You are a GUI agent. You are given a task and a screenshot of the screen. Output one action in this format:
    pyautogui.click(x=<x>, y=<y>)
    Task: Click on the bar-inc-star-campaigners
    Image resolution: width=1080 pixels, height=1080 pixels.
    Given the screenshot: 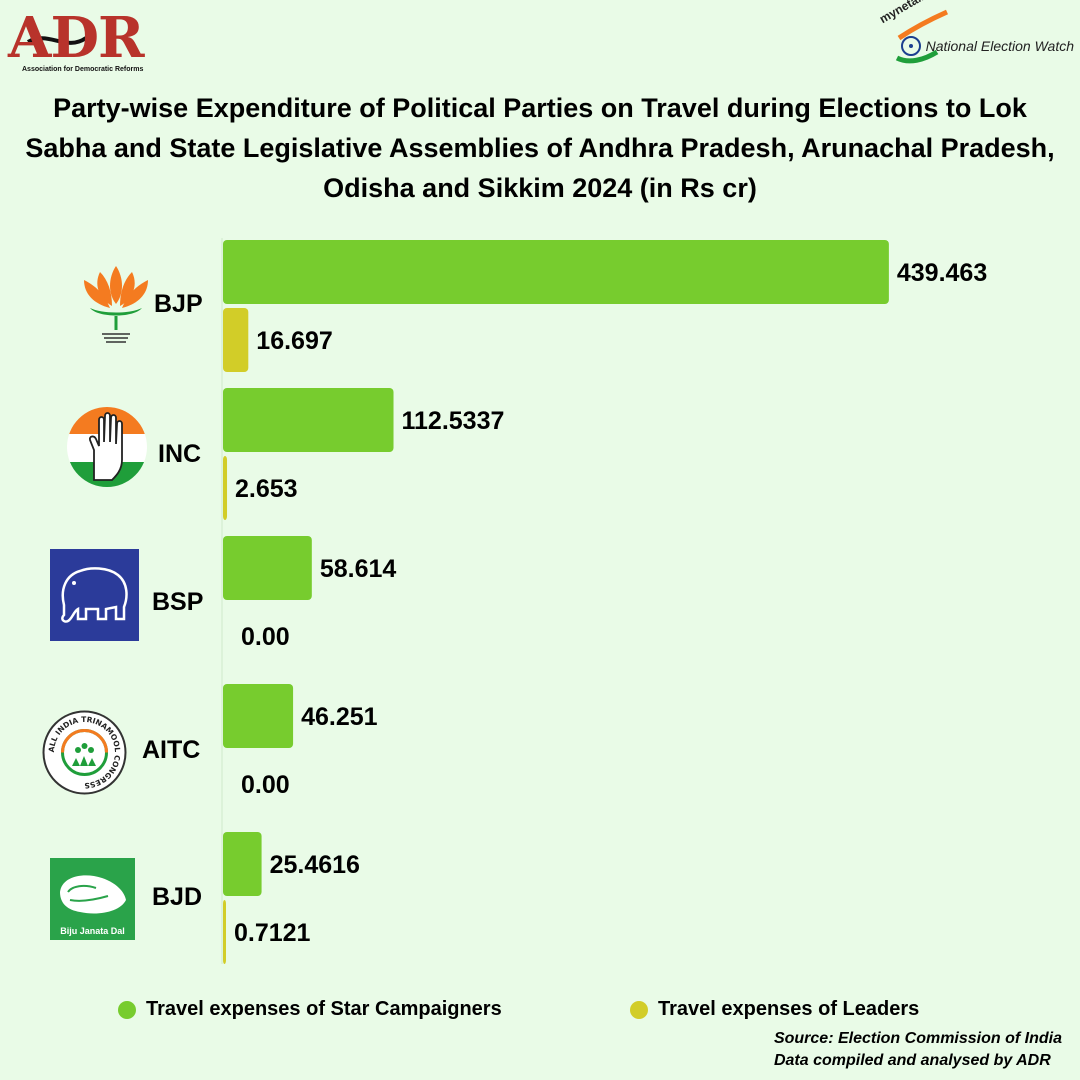 What is the action you would take?
    pyautogui.click(x=308, y=420)
    